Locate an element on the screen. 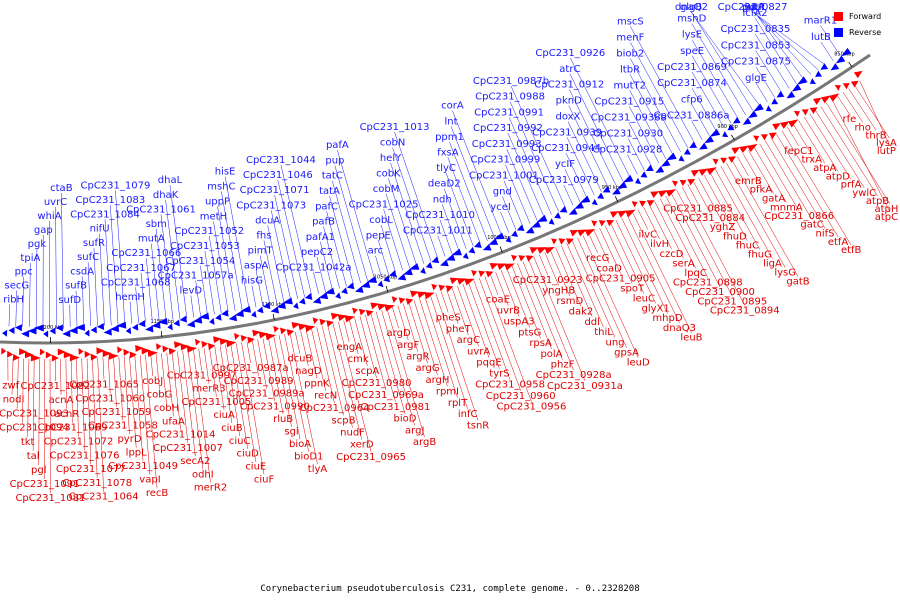 The height and width of the screenshot is (600, 900). reverse-gene-label: tatA is located at coordinates (329, 191).